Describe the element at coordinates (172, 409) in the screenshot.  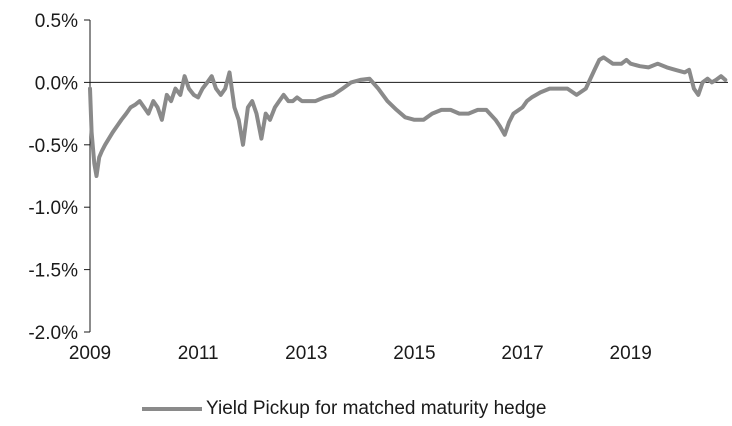
I see `legend-swatch` at that location.